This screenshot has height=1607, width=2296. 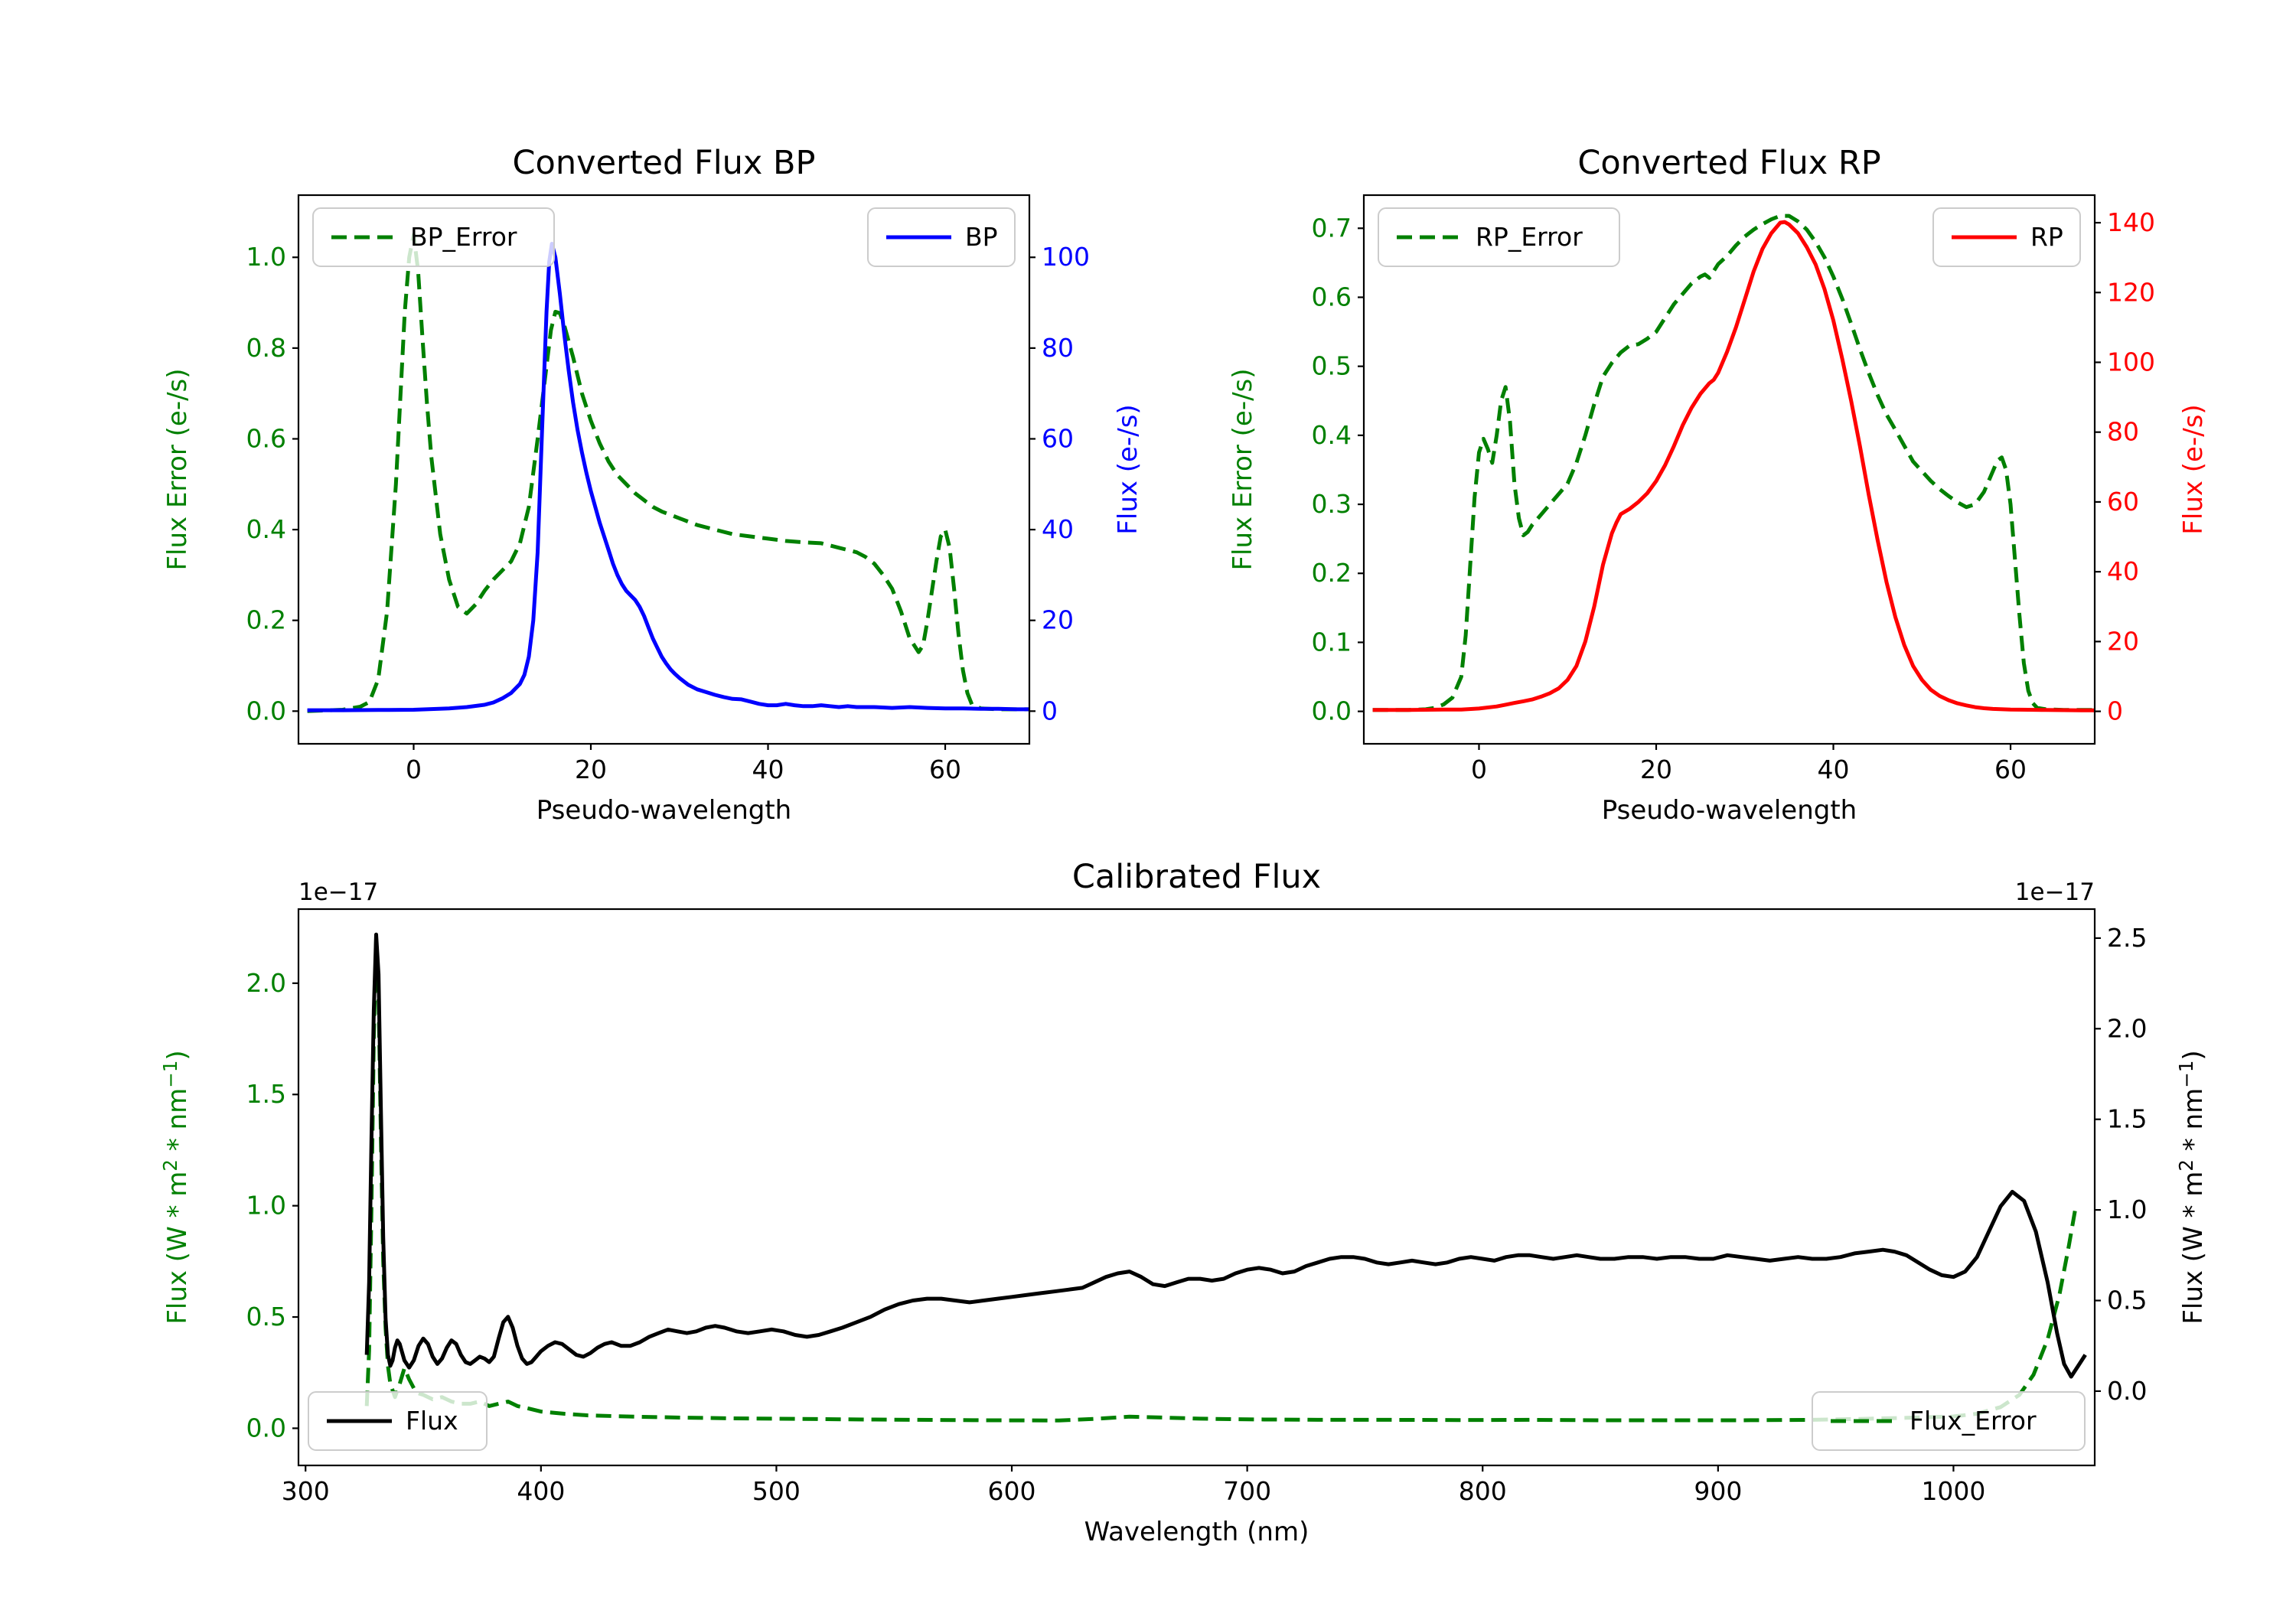 What do you see at coordinates (306, 1491) in the screenshot?
I see `x-tick-label: 300` at bounding box center [306, 1491].